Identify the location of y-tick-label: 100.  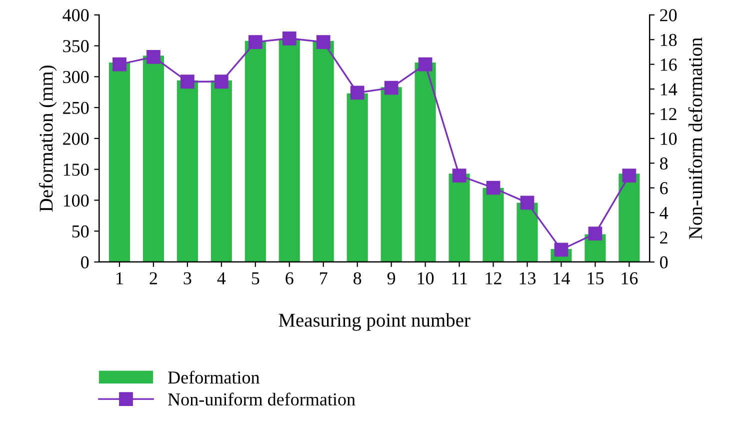
(76, 200).